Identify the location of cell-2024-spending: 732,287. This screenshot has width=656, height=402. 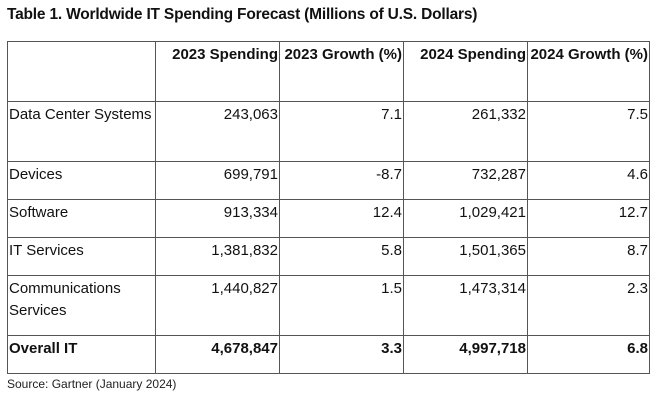
(465, 180).